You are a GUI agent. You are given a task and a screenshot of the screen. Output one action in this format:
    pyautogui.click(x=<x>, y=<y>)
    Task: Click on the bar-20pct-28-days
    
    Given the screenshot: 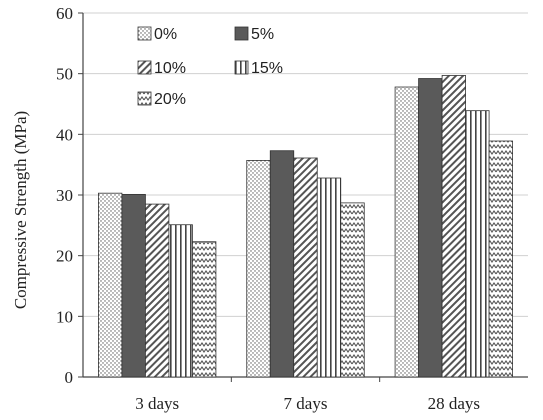 What is the action you would take?
    pyautogui.click(x=500, y=259)
    